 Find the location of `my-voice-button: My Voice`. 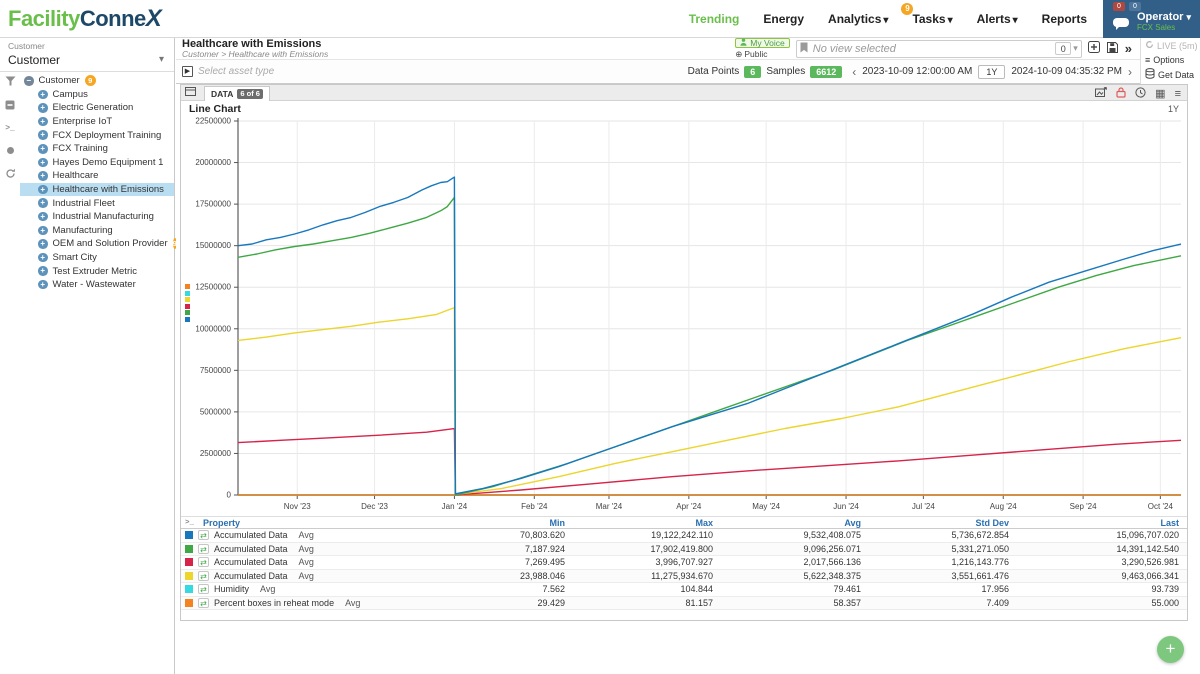

my-voice-button: My Voice is located at coordinates (762, 42).